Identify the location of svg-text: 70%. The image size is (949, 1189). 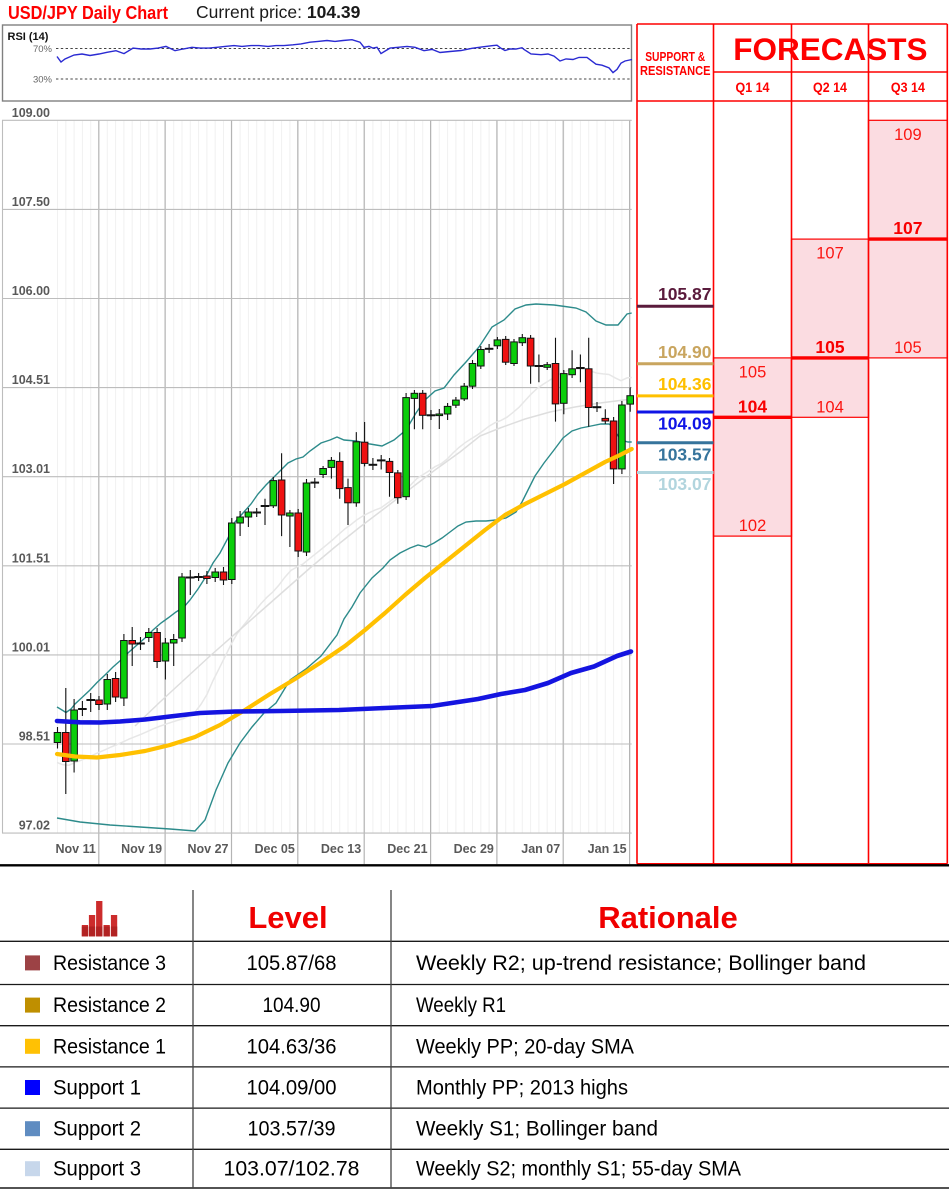
(43, 49).